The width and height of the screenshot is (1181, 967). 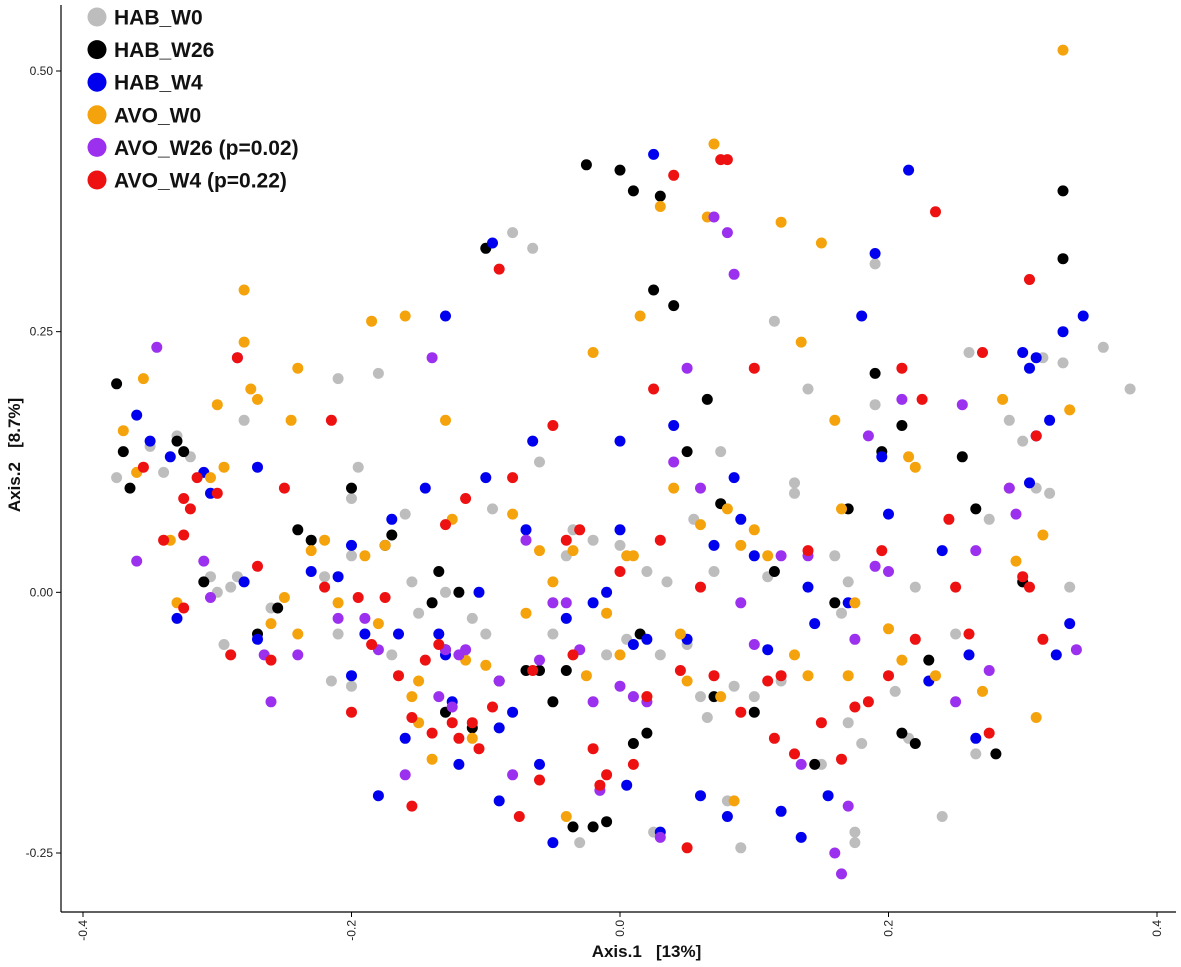 What do you see at coordinates (97, 50) in the screenshot?
I see `legend-marker` at bounding box center [97, 50].